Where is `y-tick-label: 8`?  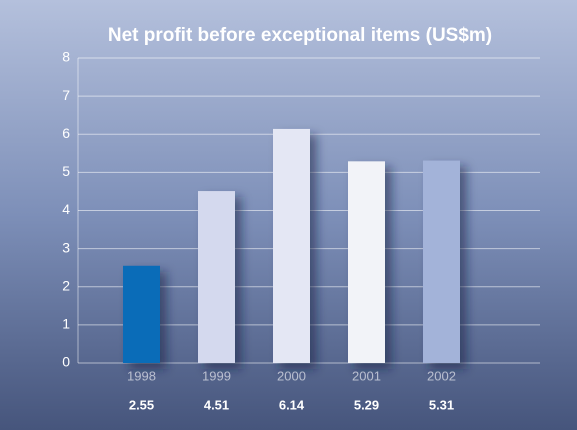
y-tick-label: 8 is located at coordinates (66, 57).